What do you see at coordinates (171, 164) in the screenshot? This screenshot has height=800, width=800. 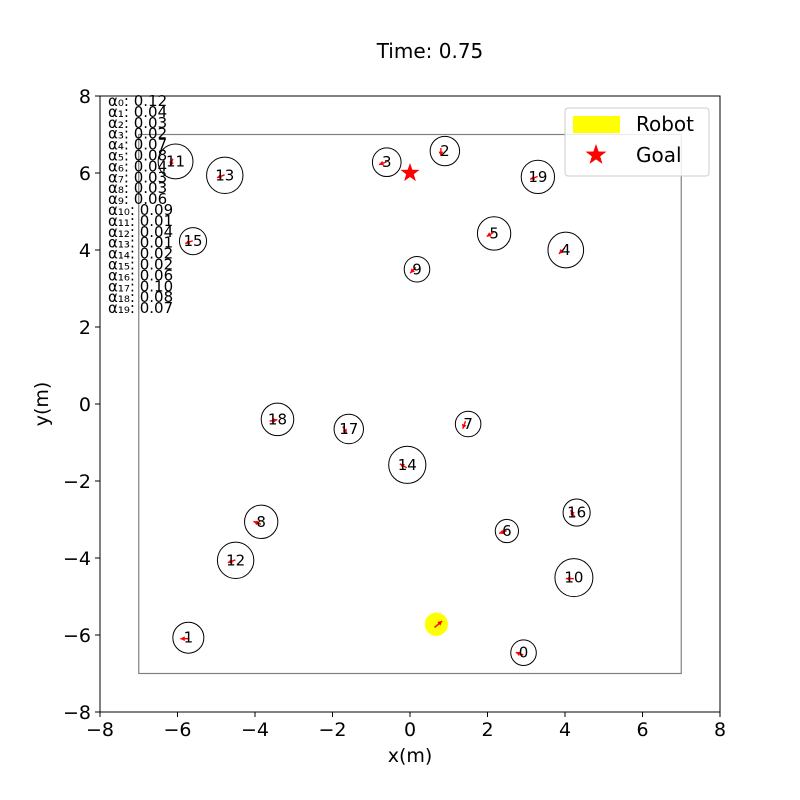 I see `human-11-arrow-head` at bounding box center [171, 164].